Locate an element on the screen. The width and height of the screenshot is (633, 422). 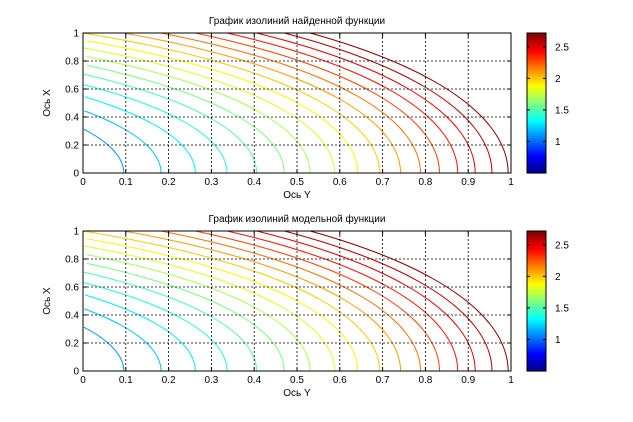
colorbar-tick-label: 1 is located at coordinates (558, 340).